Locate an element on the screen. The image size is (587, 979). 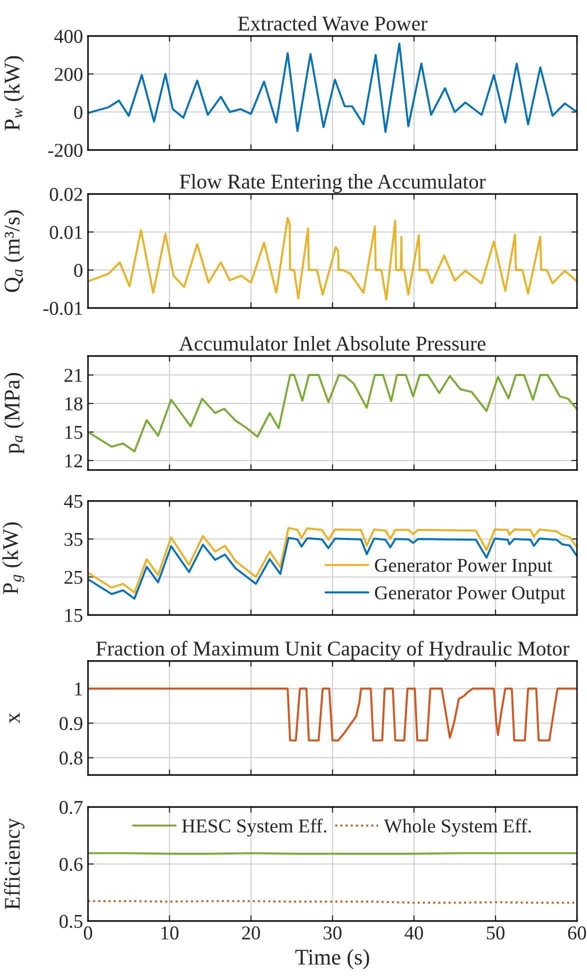
y-axis-title: P$_{g}$ (kW) is located at coordinates (13, 558).